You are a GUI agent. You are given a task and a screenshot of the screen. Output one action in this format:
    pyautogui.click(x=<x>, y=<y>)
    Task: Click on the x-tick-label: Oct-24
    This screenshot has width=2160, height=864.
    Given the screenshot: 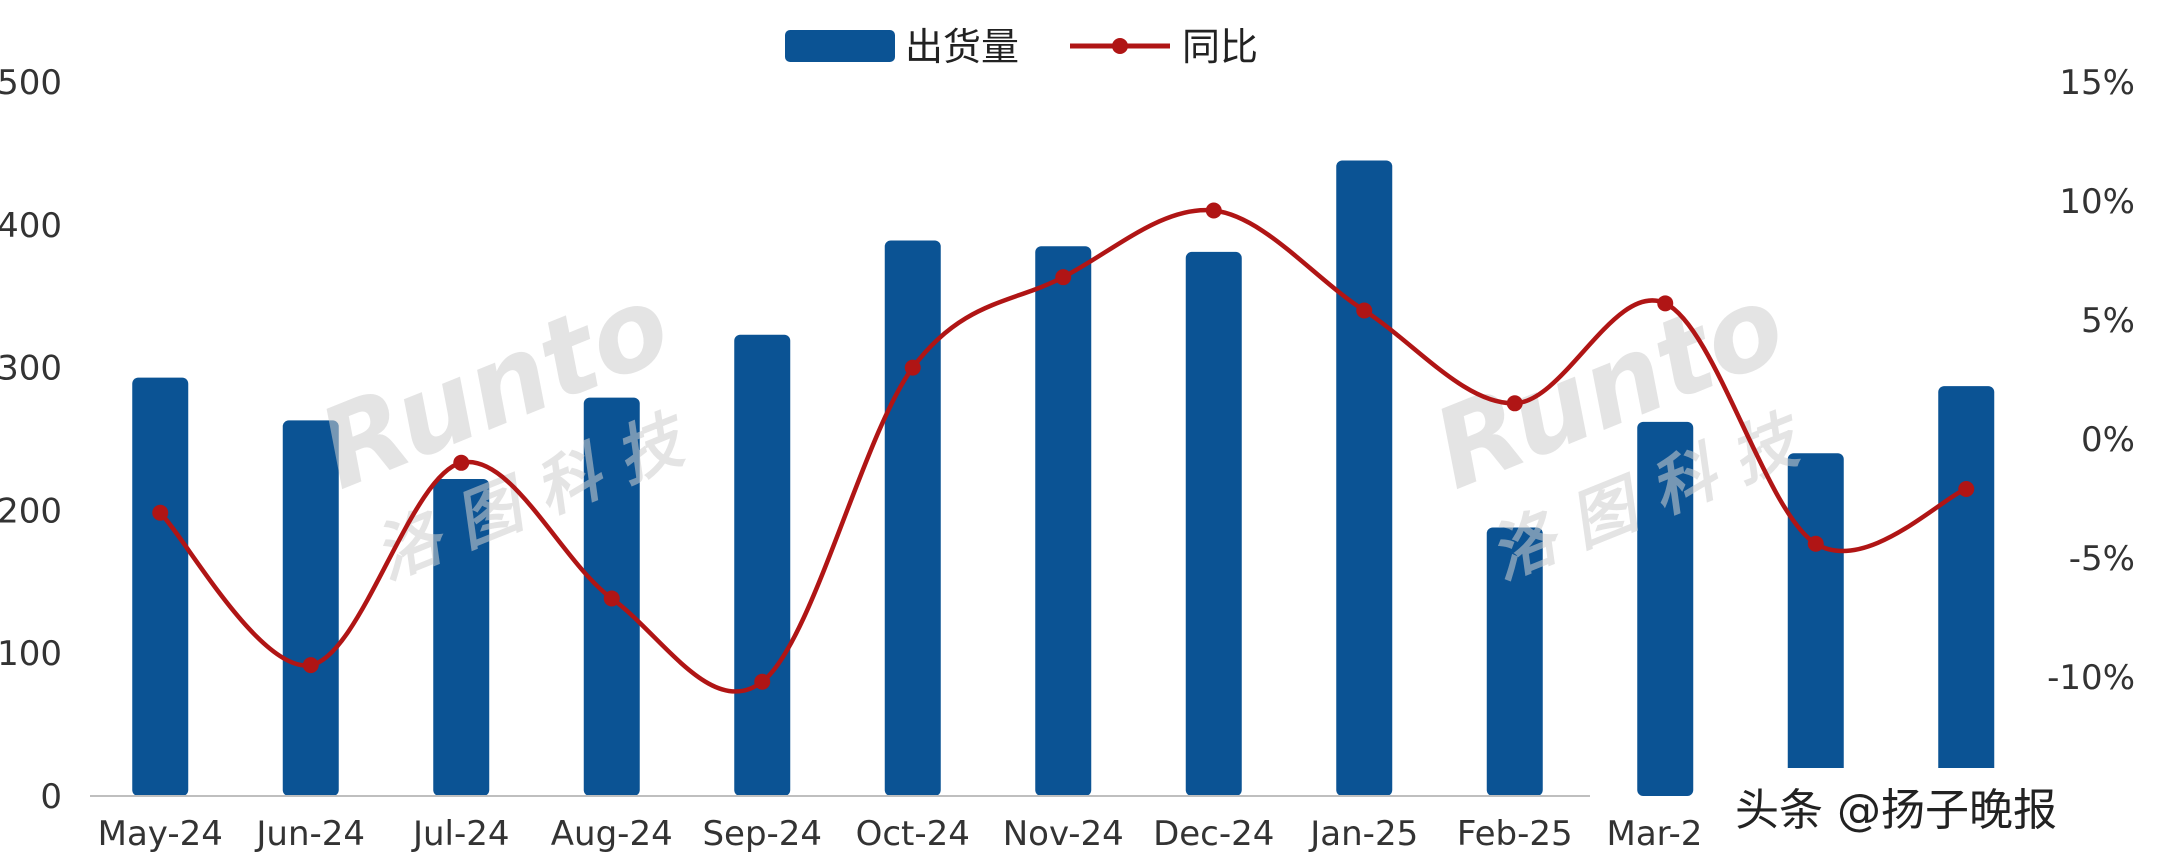 What is the action you would take?
    pyautogui.click(x=913, y=834)
    